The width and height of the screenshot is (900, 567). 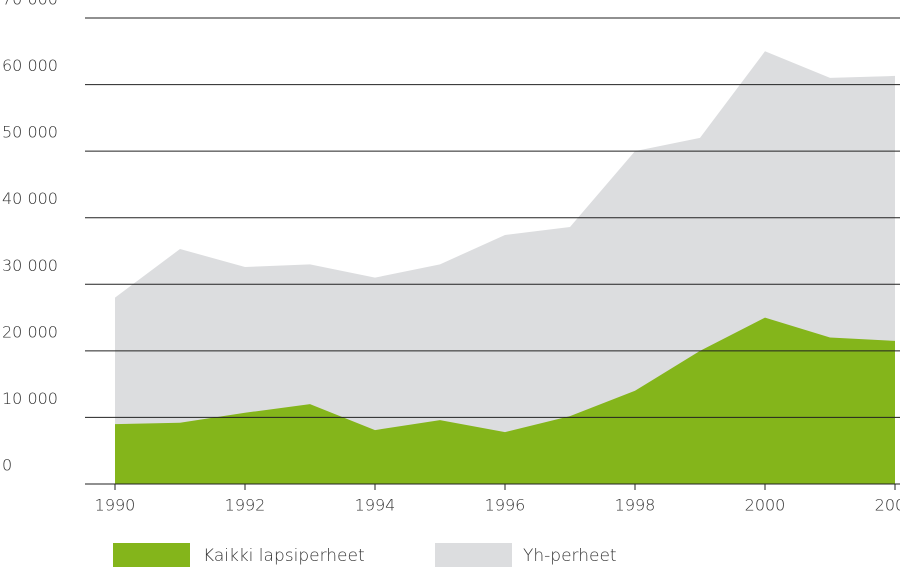 I want to click on y-tick-label: 0, so click(x=7, y=465).